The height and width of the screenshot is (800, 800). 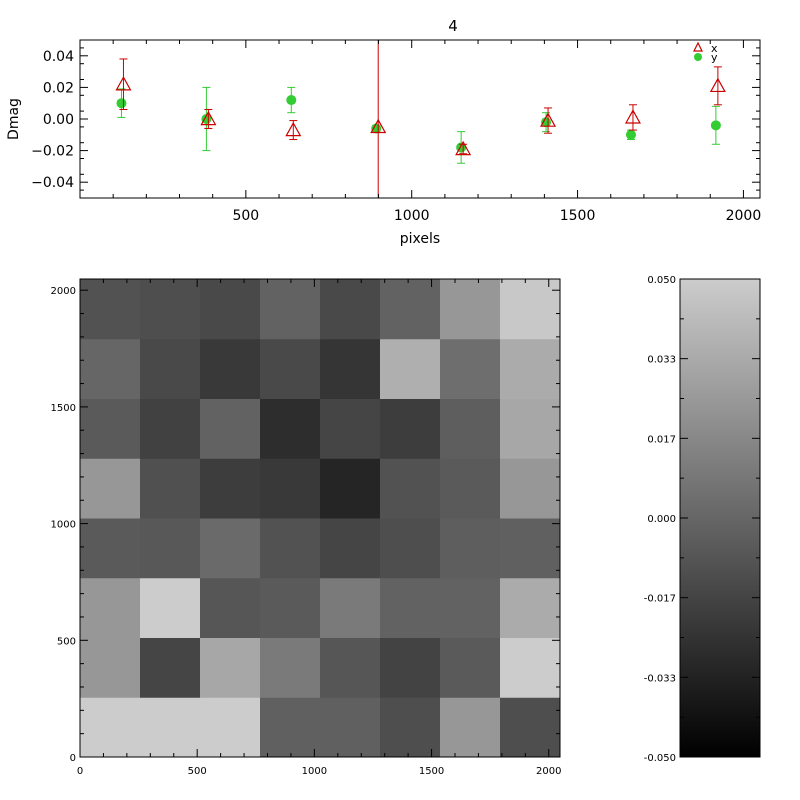 What do you see at coordinates (660, 678) in the screenshot?
I see `colorbar-tick-label: -0.033` at bounding box center [660, 678].